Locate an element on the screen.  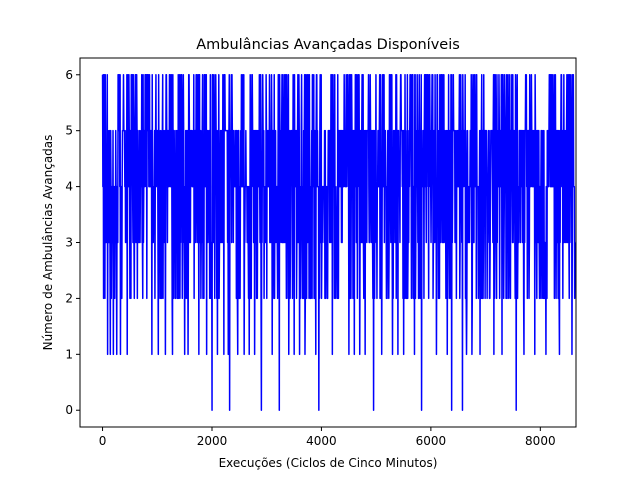
x-axis-title: Execuções (Ciclos de Cinco Minutos) is located at coordinates (328, 463).